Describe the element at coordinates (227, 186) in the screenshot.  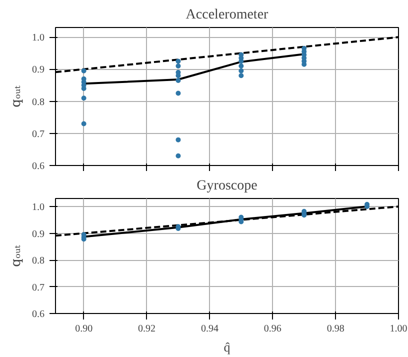
I see `chart-title: Gyroscope` at that location.